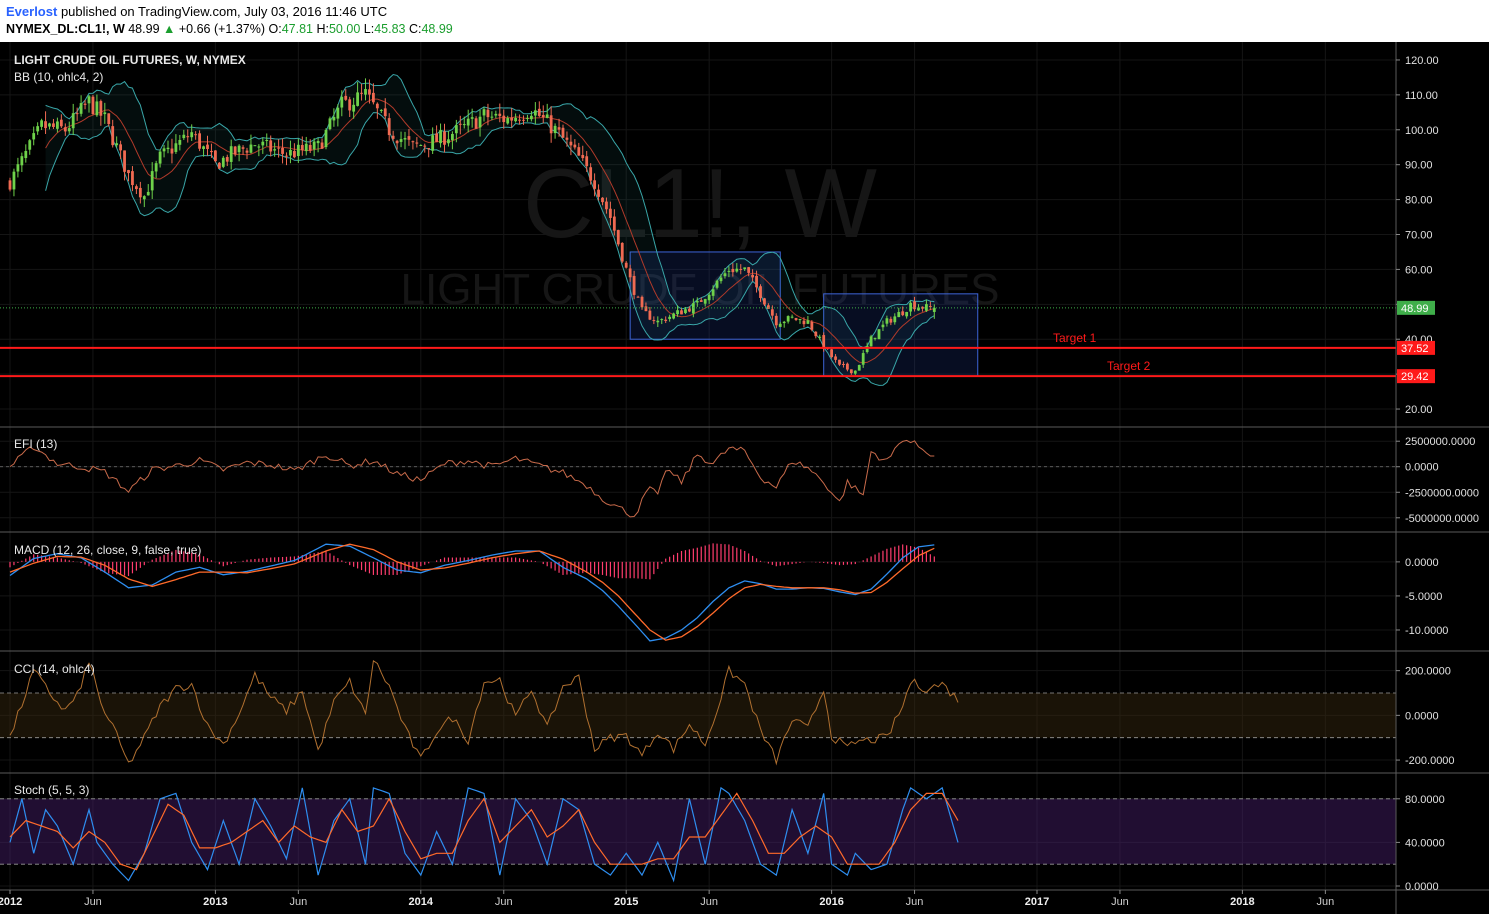 This screenshot has width=1489, height=914. I want to click on axis-tick-label: 80.00, so click(1419, 201).